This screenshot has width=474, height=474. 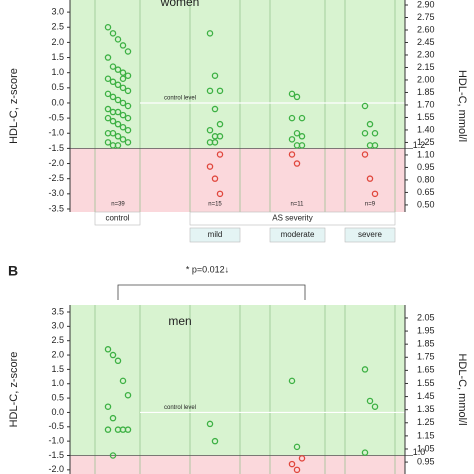 I want to click on category-label: severe, so click(x=370, y=234).